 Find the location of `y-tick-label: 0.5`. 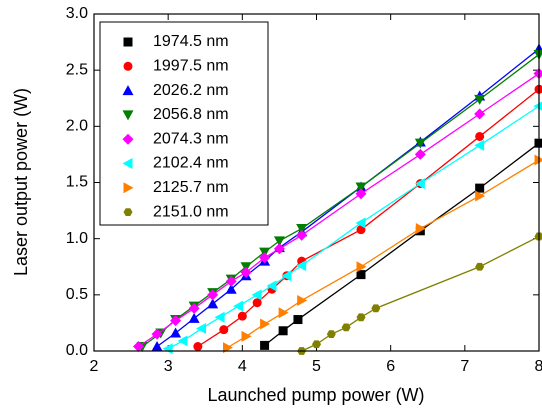

y-tick-label: 0.5 is located at coordinates (77, 294).